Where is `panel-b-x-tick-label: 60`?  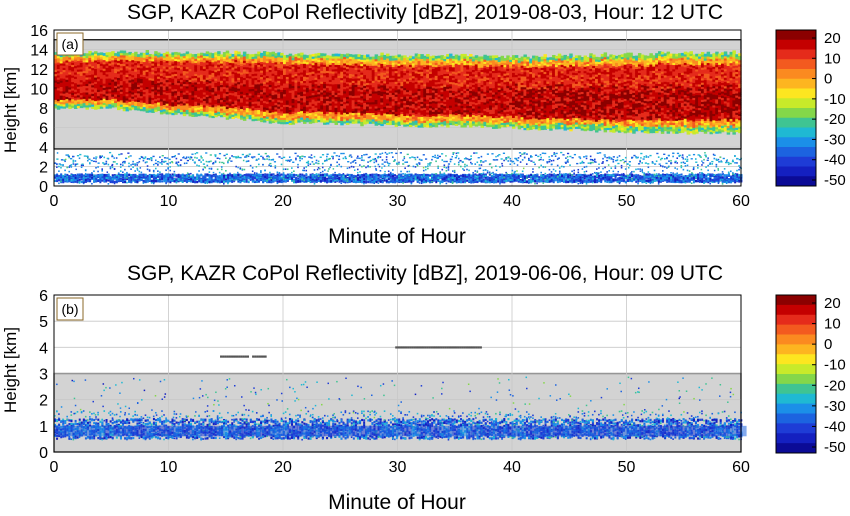 panel-b-x-tick-label: 60 is located at coordinates (741, 467).